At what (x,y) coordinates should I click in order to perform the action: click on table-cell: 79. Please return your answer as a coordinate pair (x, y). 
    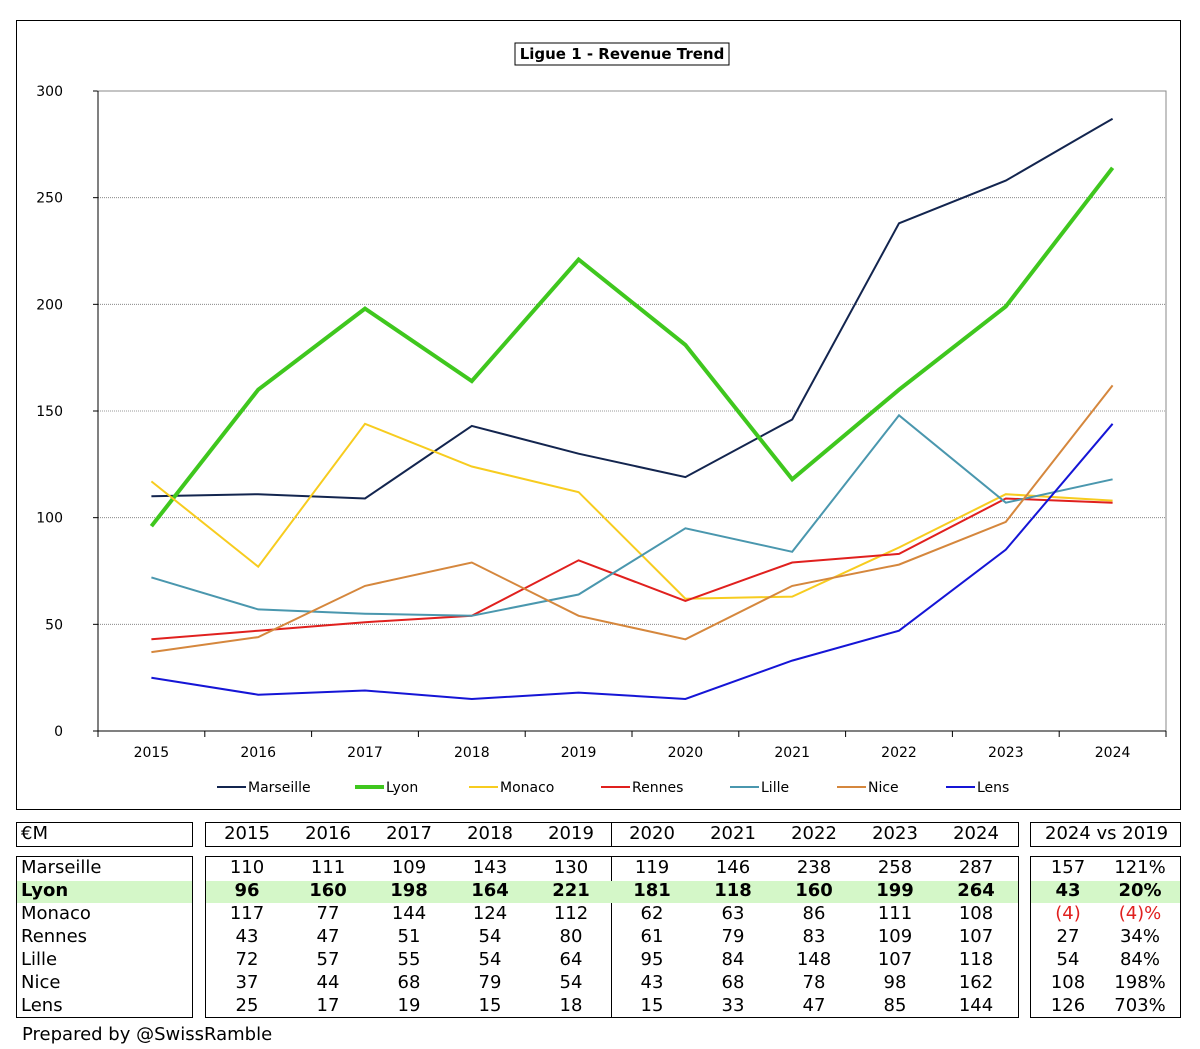
    Looking at the image, I should click on (490, 982).